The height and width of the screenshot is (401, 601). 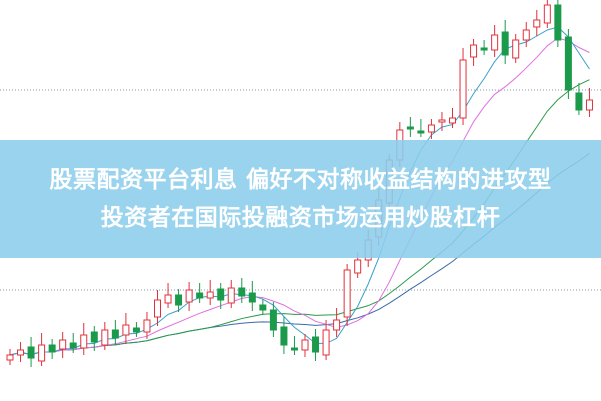 What do you see at coordinates (300, 180) in the screenshot?
I see `banner-title-line-1: 股票配资平台利息 偏好不对称收益结构的进攻型` at bounding box center [300, 180].